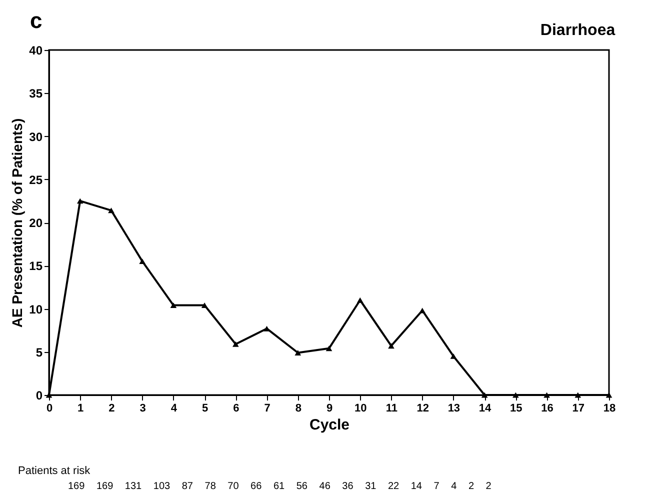 This screenshot has width=658, height=501. Describe the element at coordinates (578, 408) in the screenshot. I see `x-tick-label: 17` at that location.